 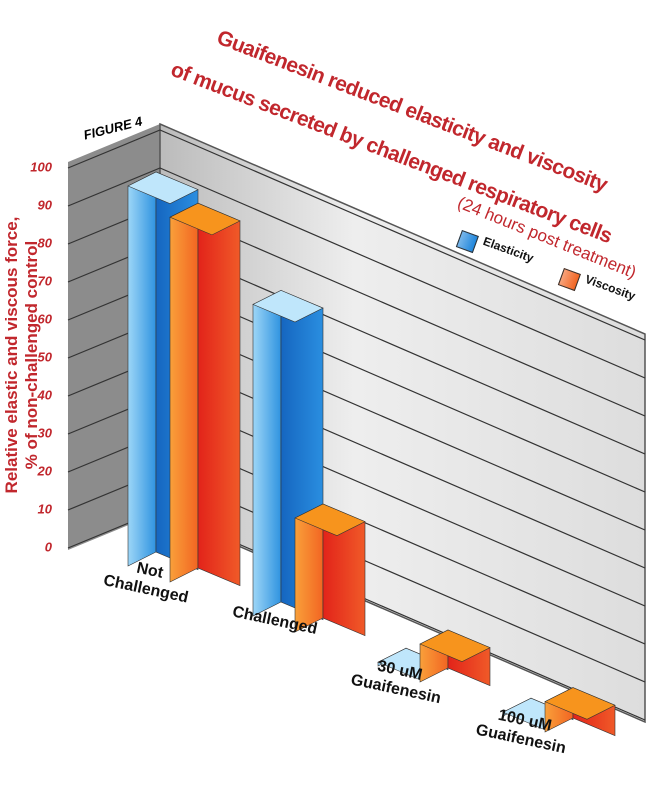 What do you see at coordinates (31, 355) in the screenshot?
I see `y-axis-label-line: % of non-challenged control` at bounding box center [31, 355].